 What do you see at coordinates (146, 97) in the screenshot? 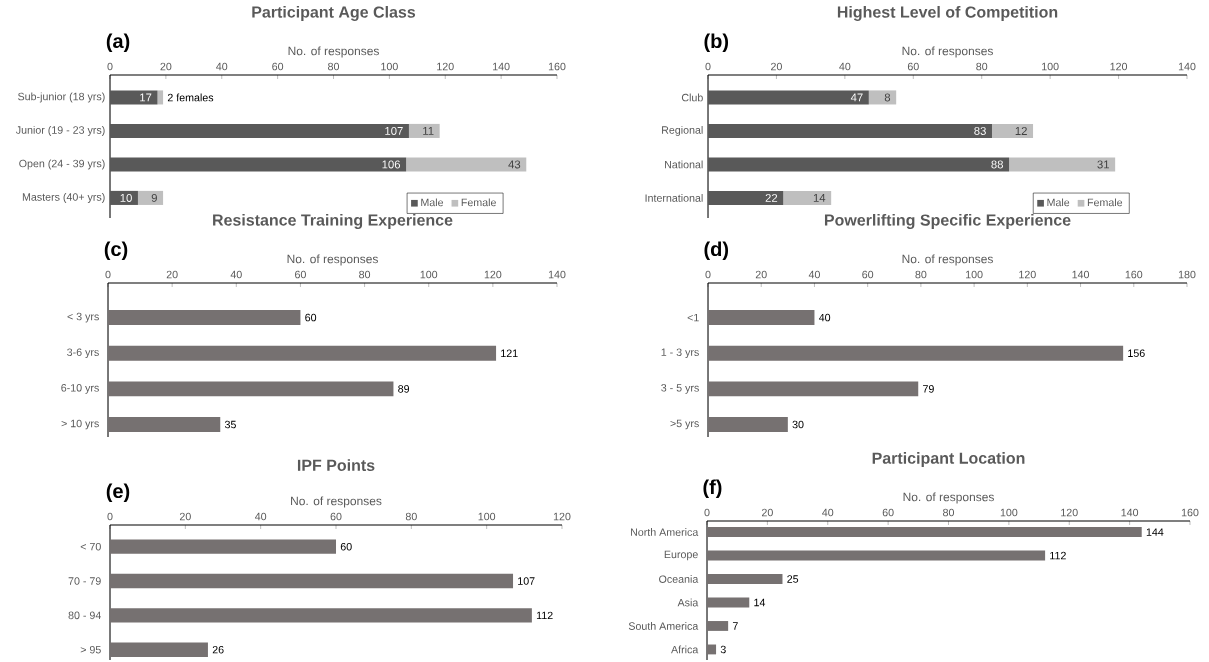
I see `data-label: 17` at bounding box center [146, 97].